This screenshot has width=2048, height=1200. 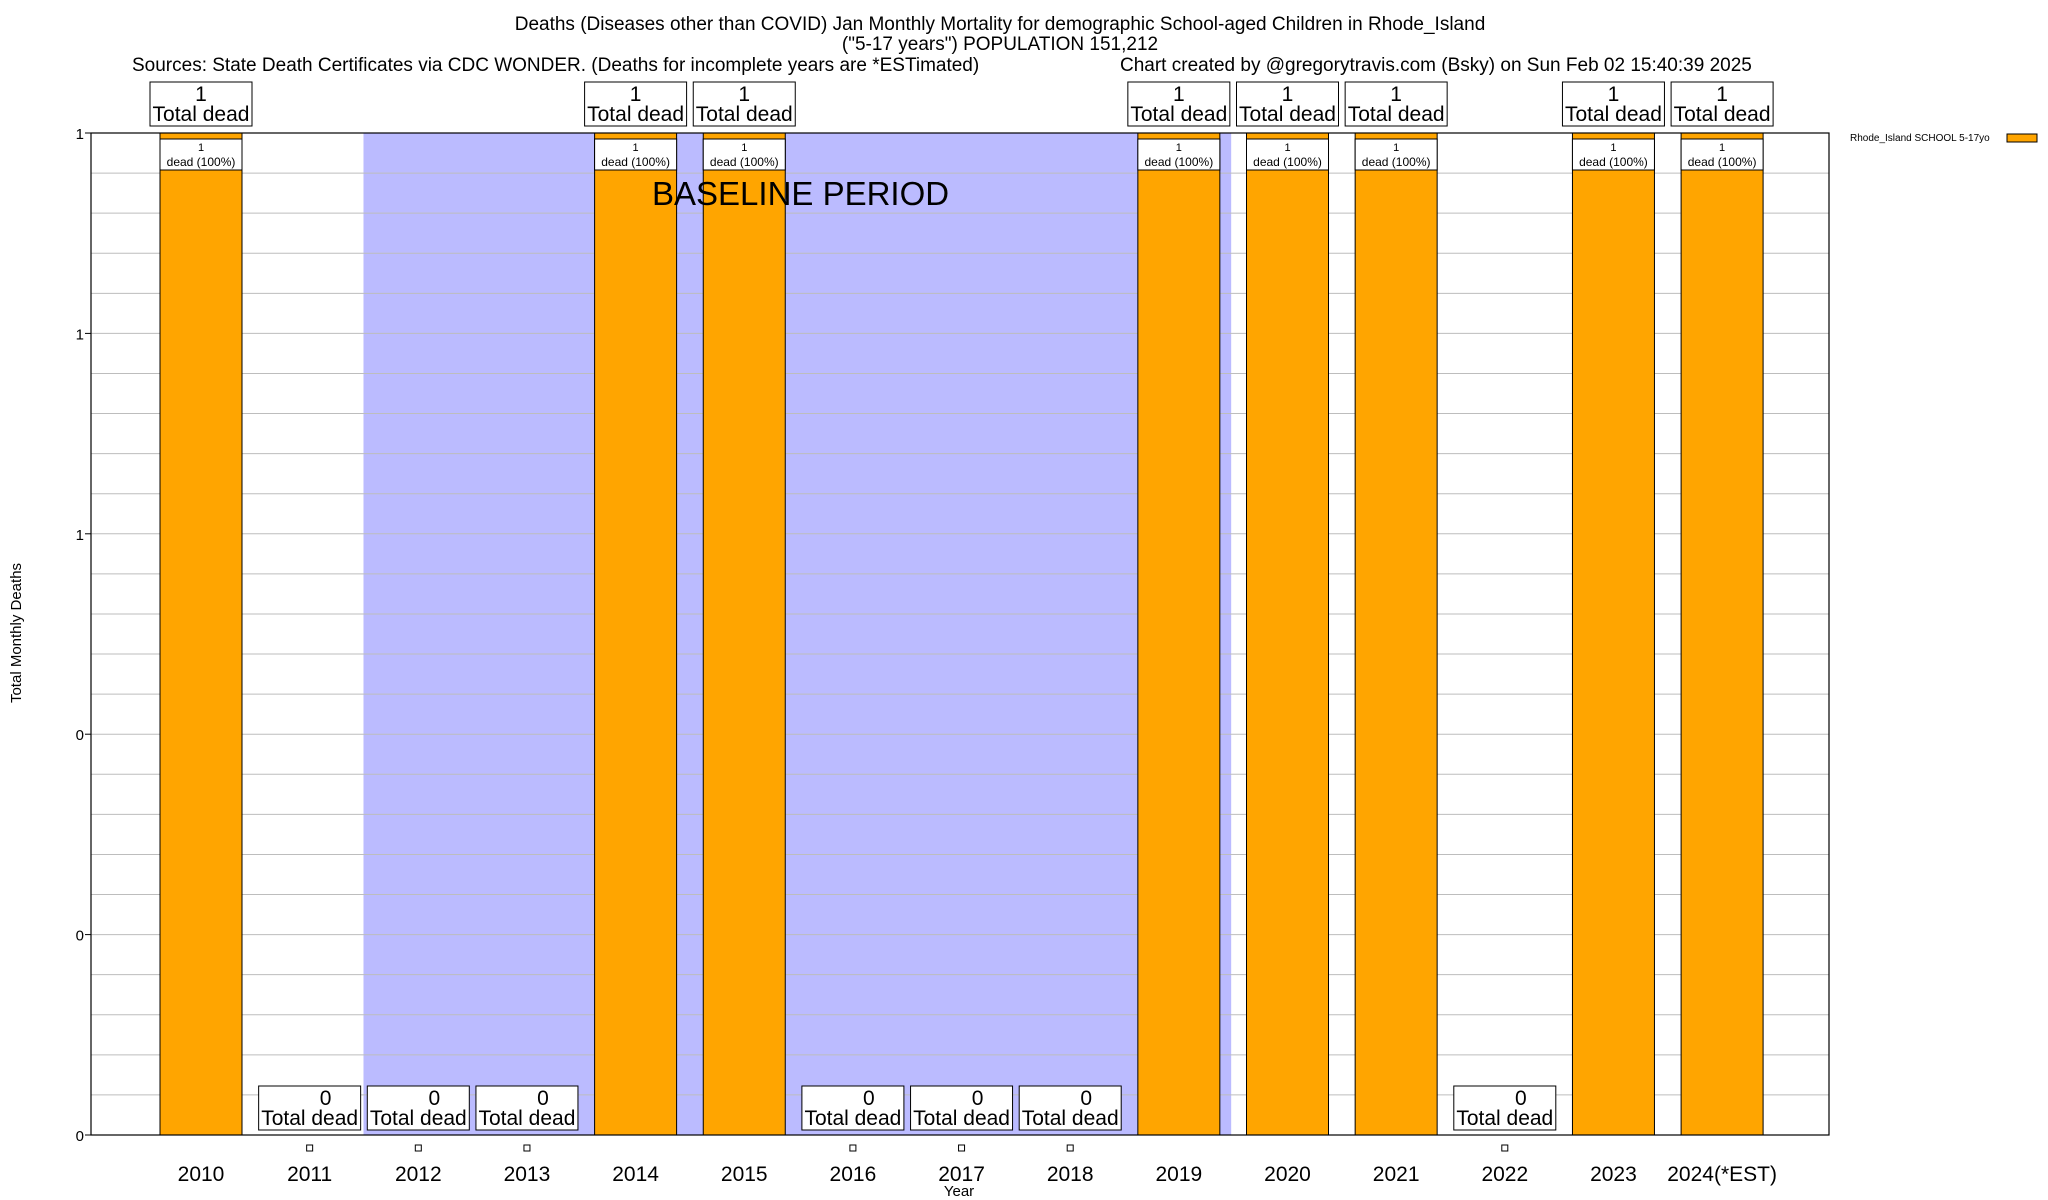 What do you see at coordinates (309, 1174) in the screenshot?
I see `x-tick-label: 2011` at bounding box center [309, 1174].